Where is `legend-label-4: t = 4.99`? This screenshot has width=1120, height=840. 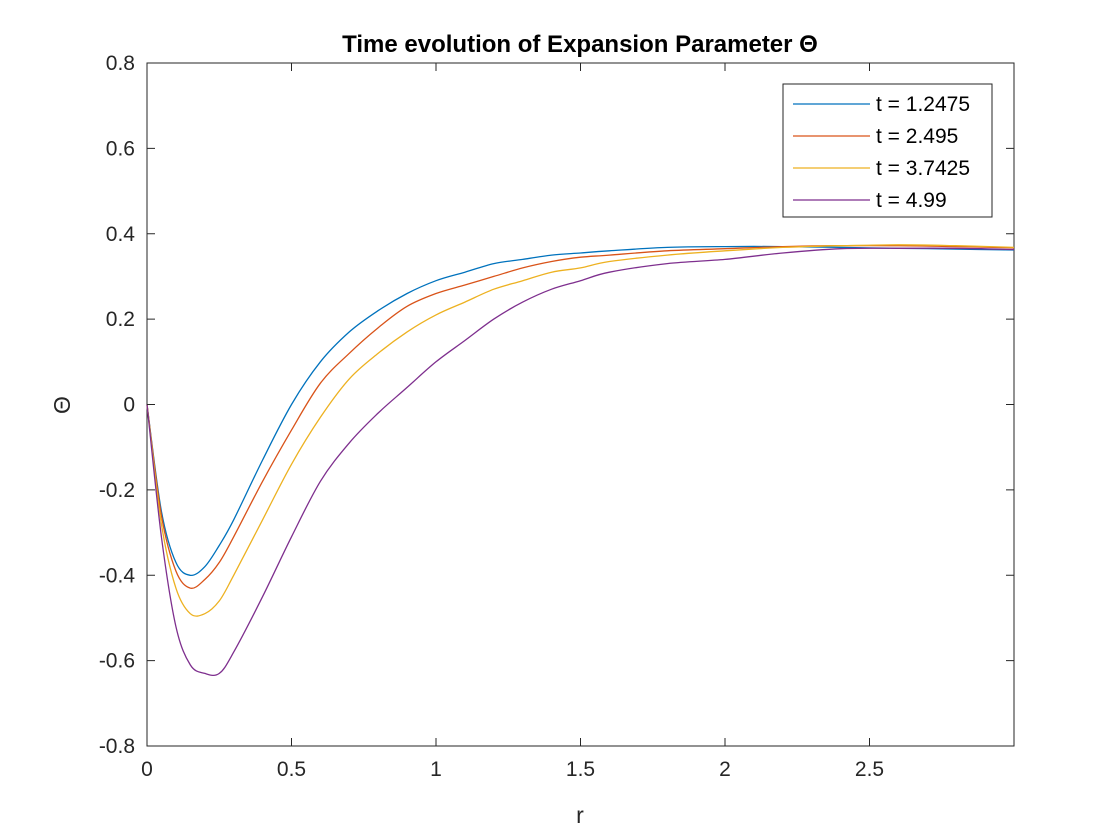
legend-label-4: t = 4.99 is located at coordinates (911, 200).